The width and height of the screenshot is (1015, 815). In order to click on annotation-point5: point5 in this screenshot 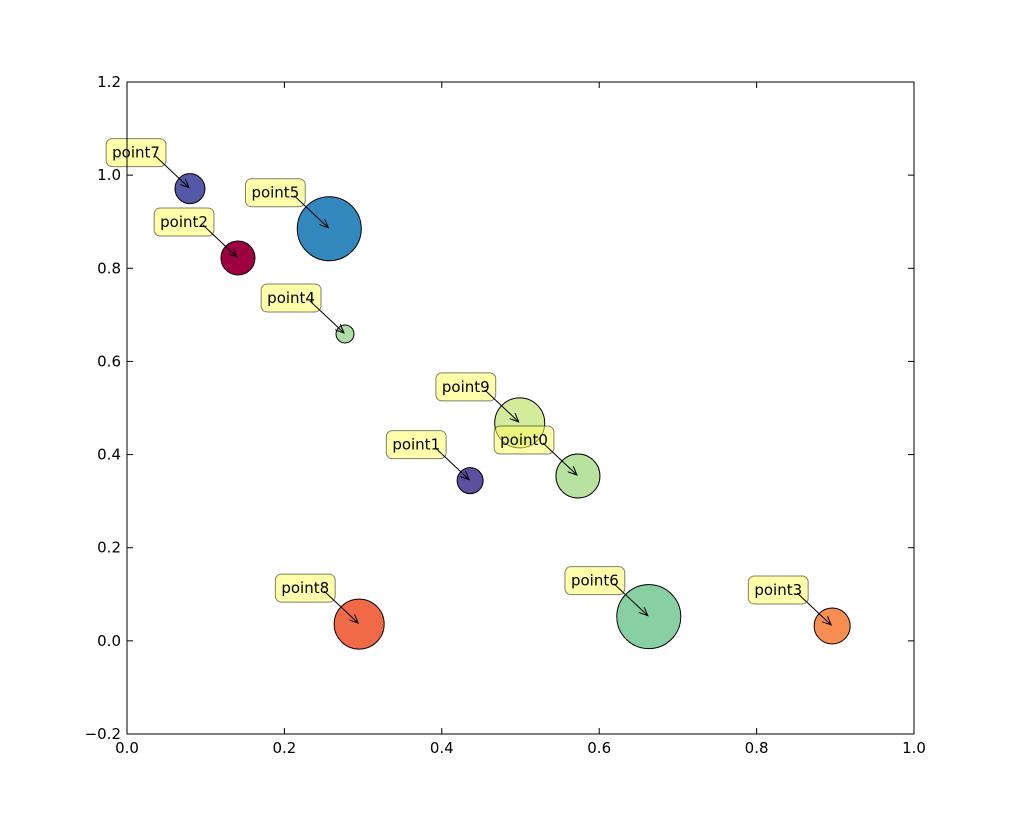, I will do `click(286, 203)`.